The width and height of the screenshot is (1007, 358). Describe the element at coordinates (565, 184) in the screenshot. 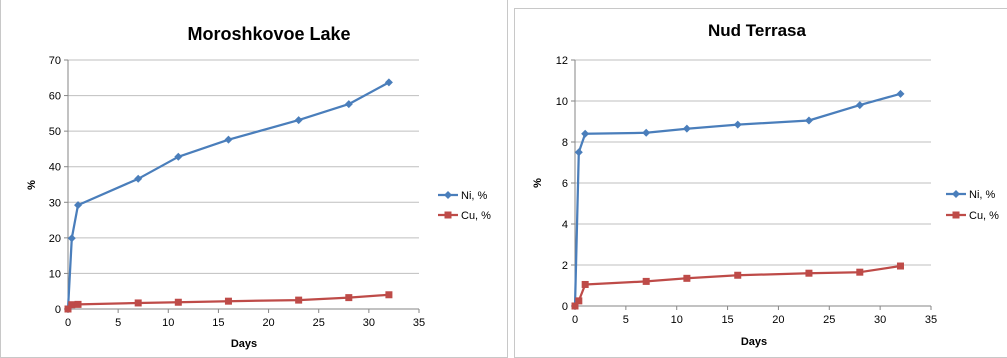

I see `y-tick-label: 6` at that location.